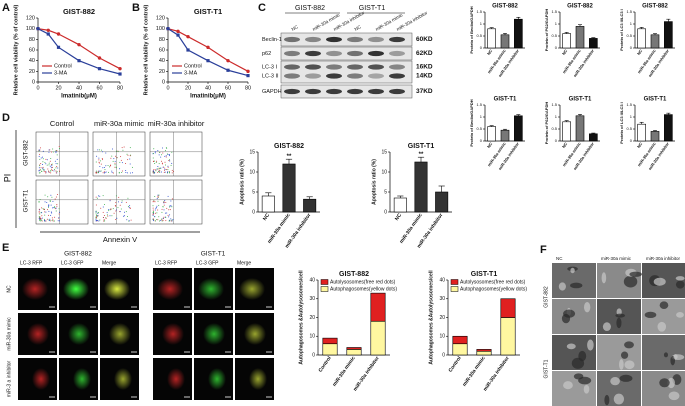 The height and width of the screenshot is (406, 685). Describe the element at coordinates (493, 289) in the screenshot. I see `legend-label: Autophagosomes(yellow dots)` at that location.